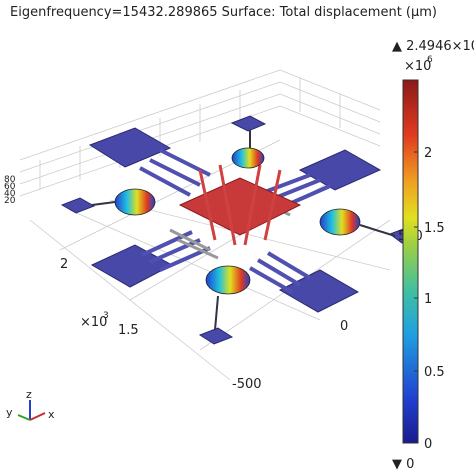  Describe the element at coordinates (417, 66) in the screenshot. I see `colorbar-scale: ×10` at that location.